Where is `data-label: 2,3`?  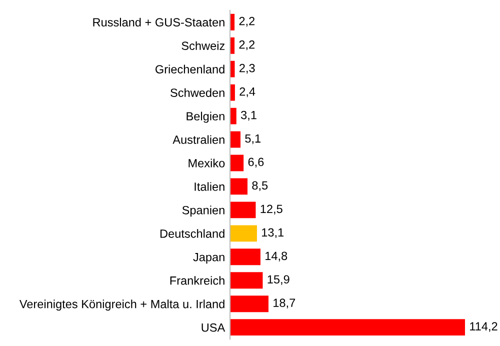
data-label: 2,3 is located at coordinates (247, 69).